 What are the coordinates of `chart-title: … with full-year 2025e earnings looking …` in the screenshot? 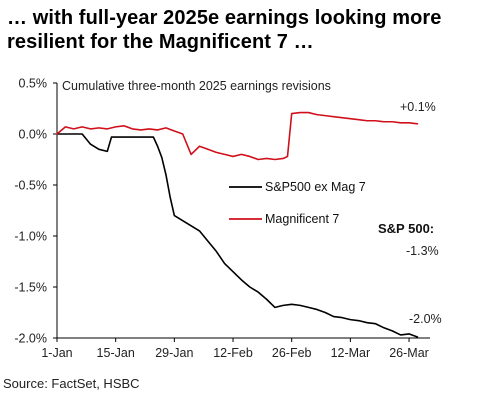 It's located at (224, 30).